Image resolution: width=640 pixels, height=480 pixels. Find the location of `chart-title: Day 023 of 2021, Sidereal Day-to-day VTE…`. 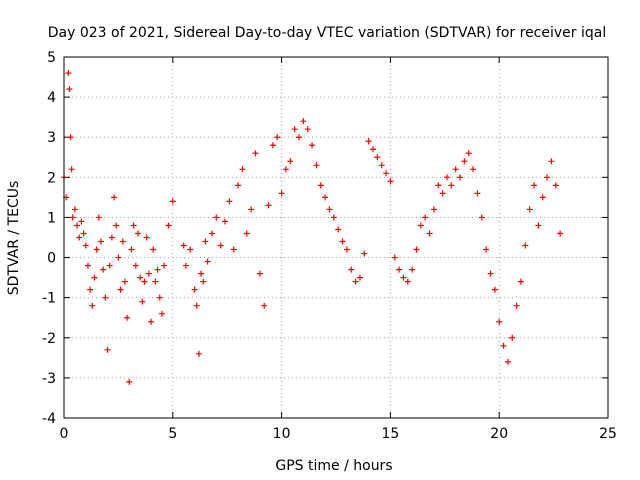

chart-title: Day 023 of 2021, Sidereal Day-to-day VTE… is located at coordinates (327, 33).